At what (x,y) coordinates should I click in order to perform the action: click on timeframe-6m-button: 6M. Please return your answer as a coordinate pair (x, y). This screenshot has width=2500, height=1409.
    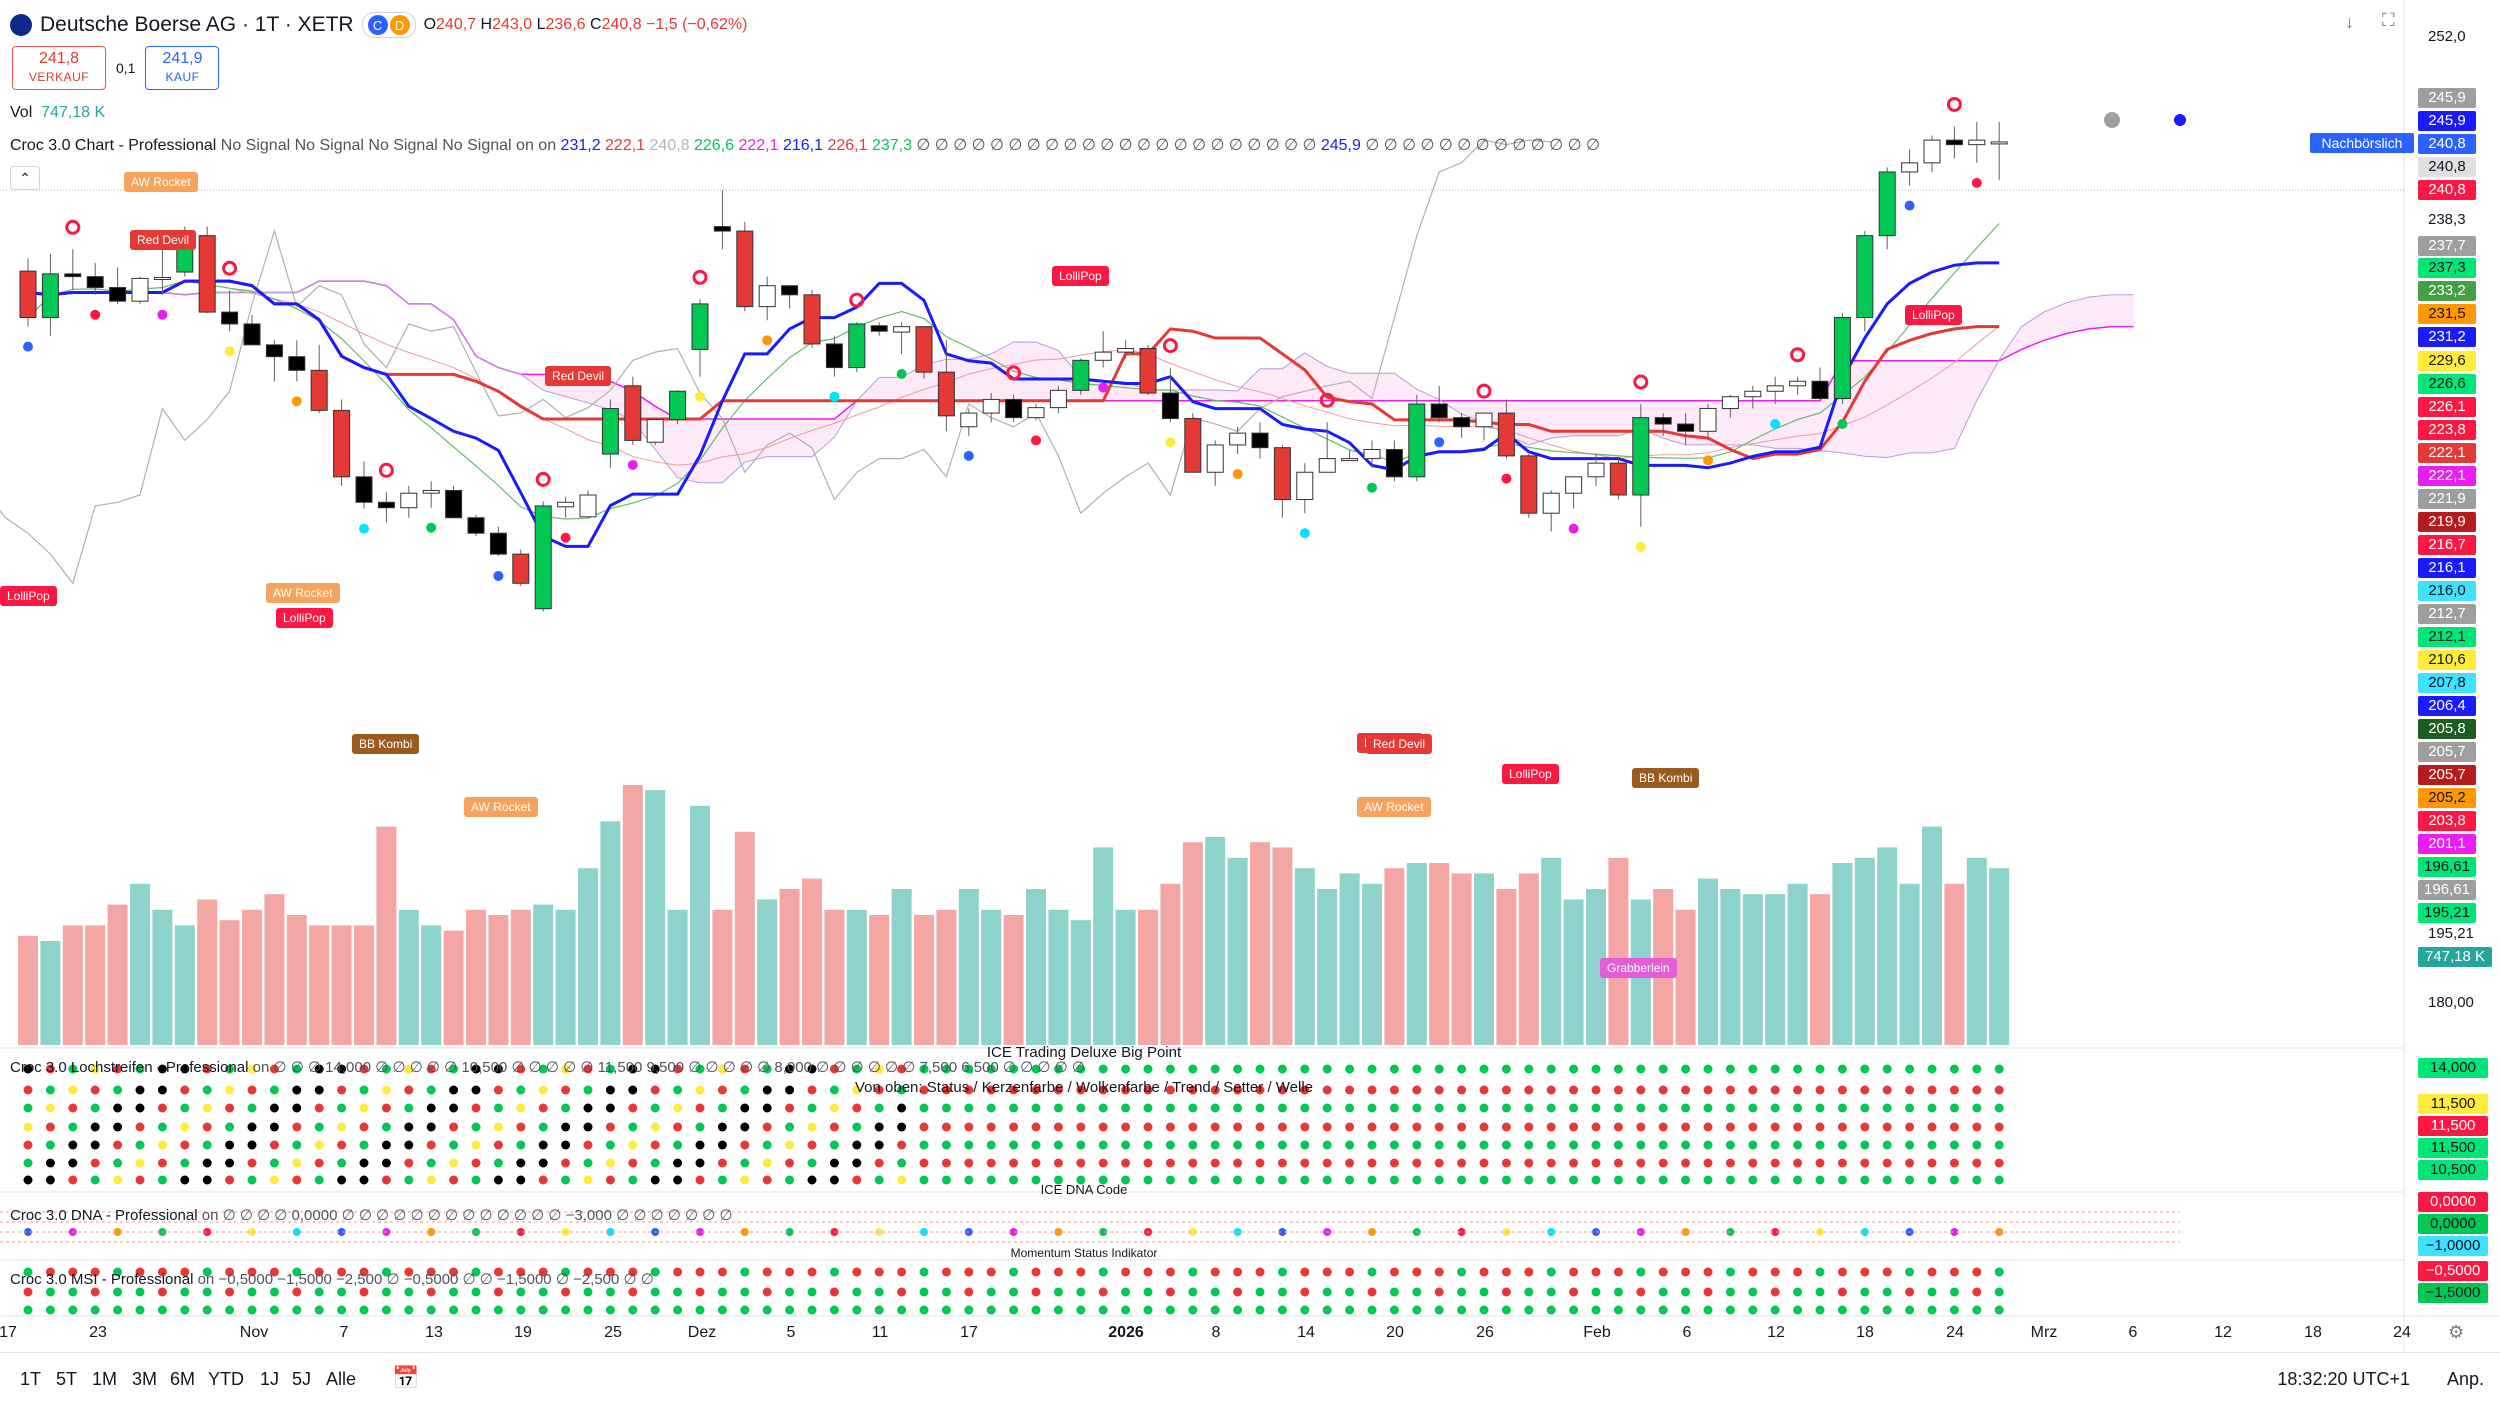
    Looking at the image, I should click on (183, 1379).